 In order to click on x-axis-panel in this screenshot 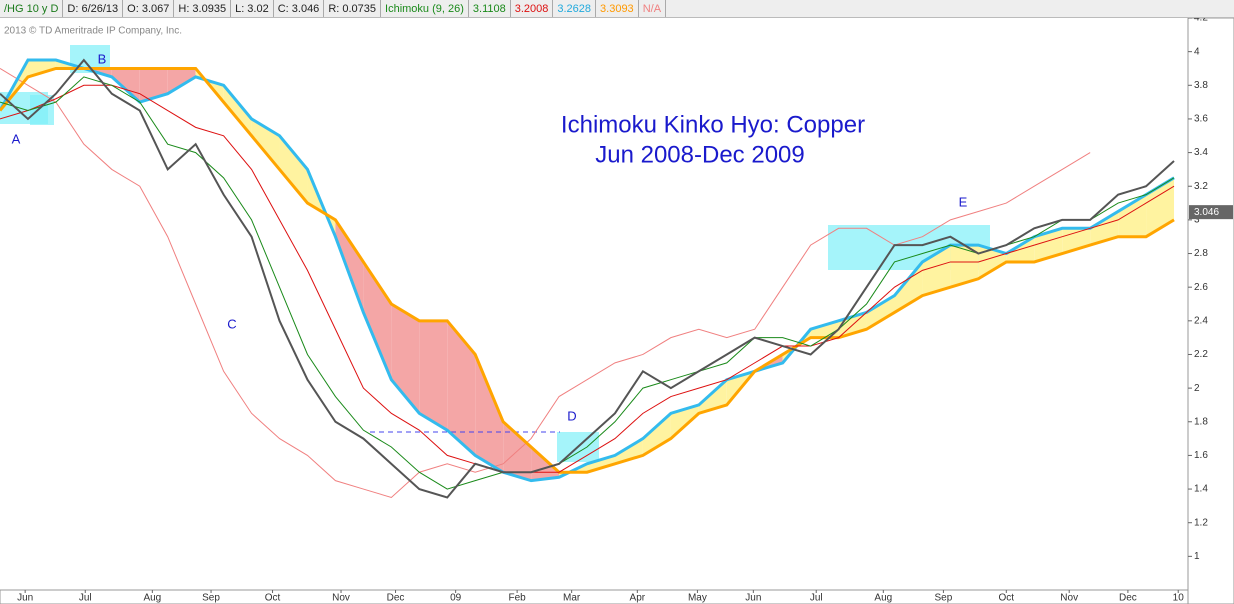, I will do `click(594, 596)`.